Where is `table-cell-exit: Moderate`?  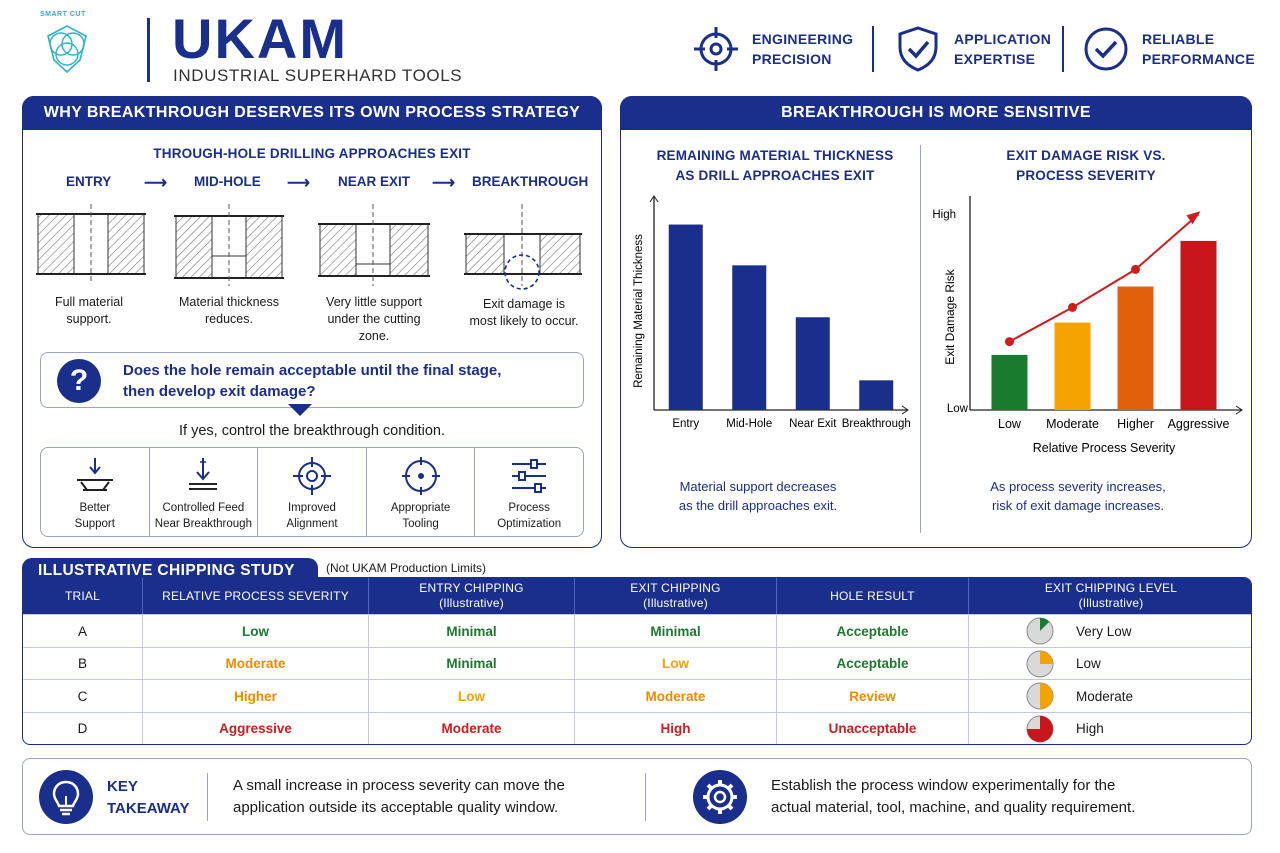
table-cell-exit: Moderate is located at coordinates (676, 696).